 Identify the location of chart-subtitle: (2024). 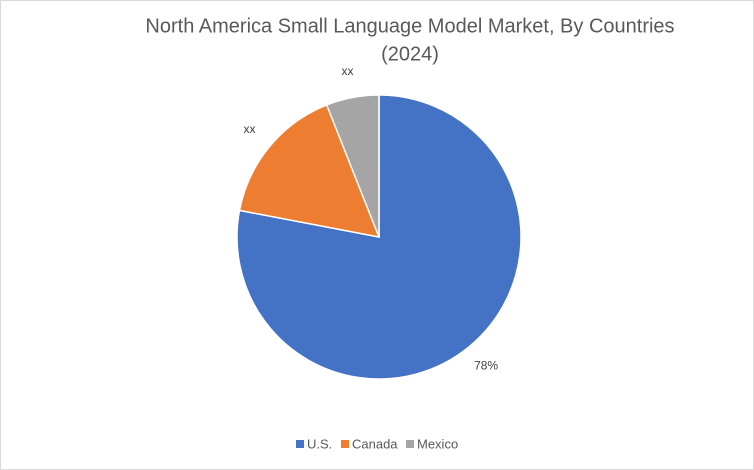
(410, 54).